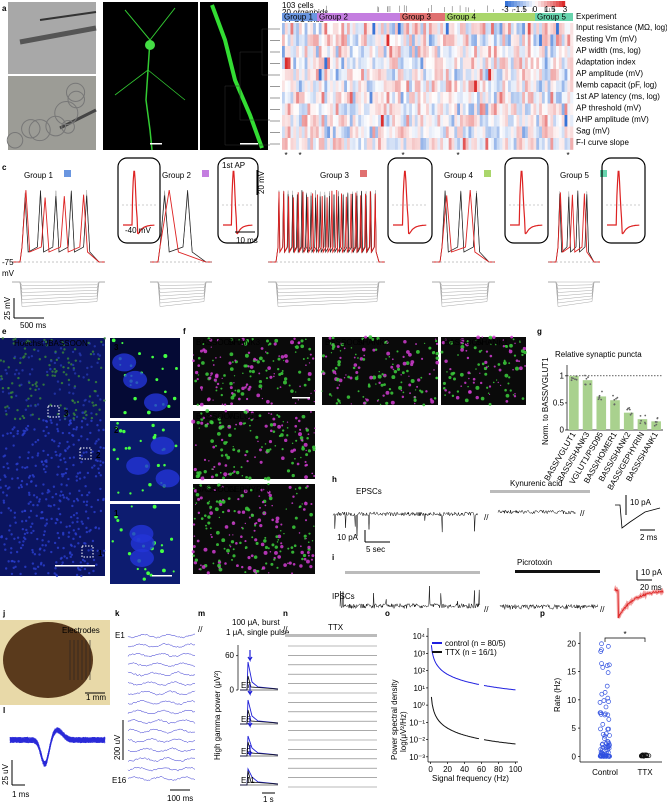  What do you see at coordinates (156, 144) in the screenshot?
I see `scale-bar` at bounding box center [156, 144].